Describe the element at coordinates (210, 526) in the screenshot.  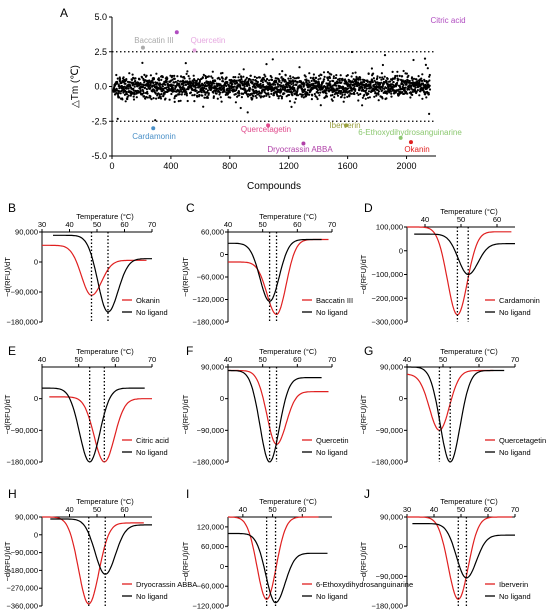
I see `y-tick-label: 120,000` at that location.